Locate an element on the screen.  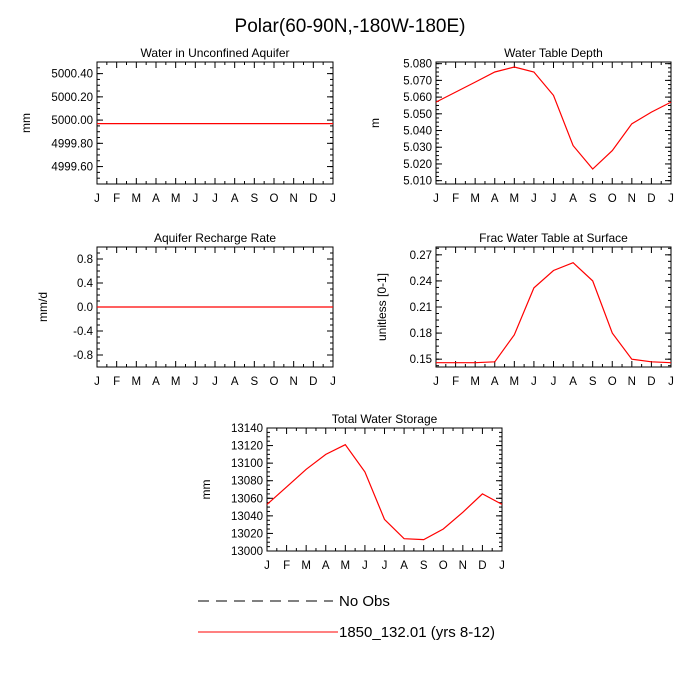
series-line is located at coordinates (553, 118).